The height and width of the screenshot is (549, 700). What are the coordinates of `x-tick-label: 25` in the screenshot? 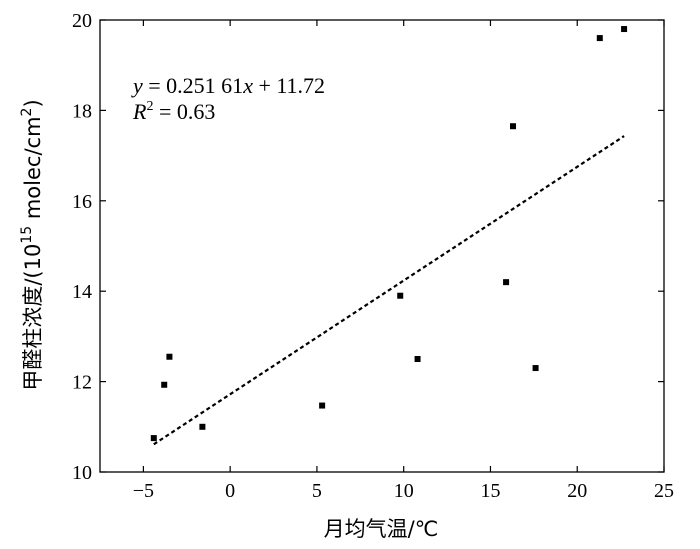 It's located at (664, 491).